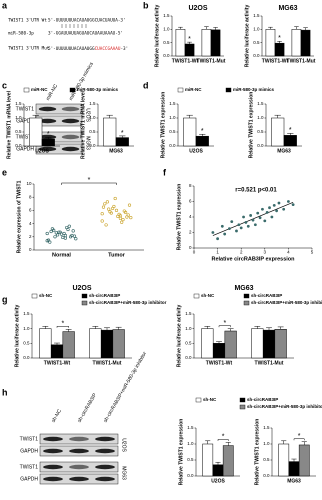  What do you see at coordinates (30, 196) in the screenshot?
I see `y-tick-label: 8` at bounding box center [30, 196].